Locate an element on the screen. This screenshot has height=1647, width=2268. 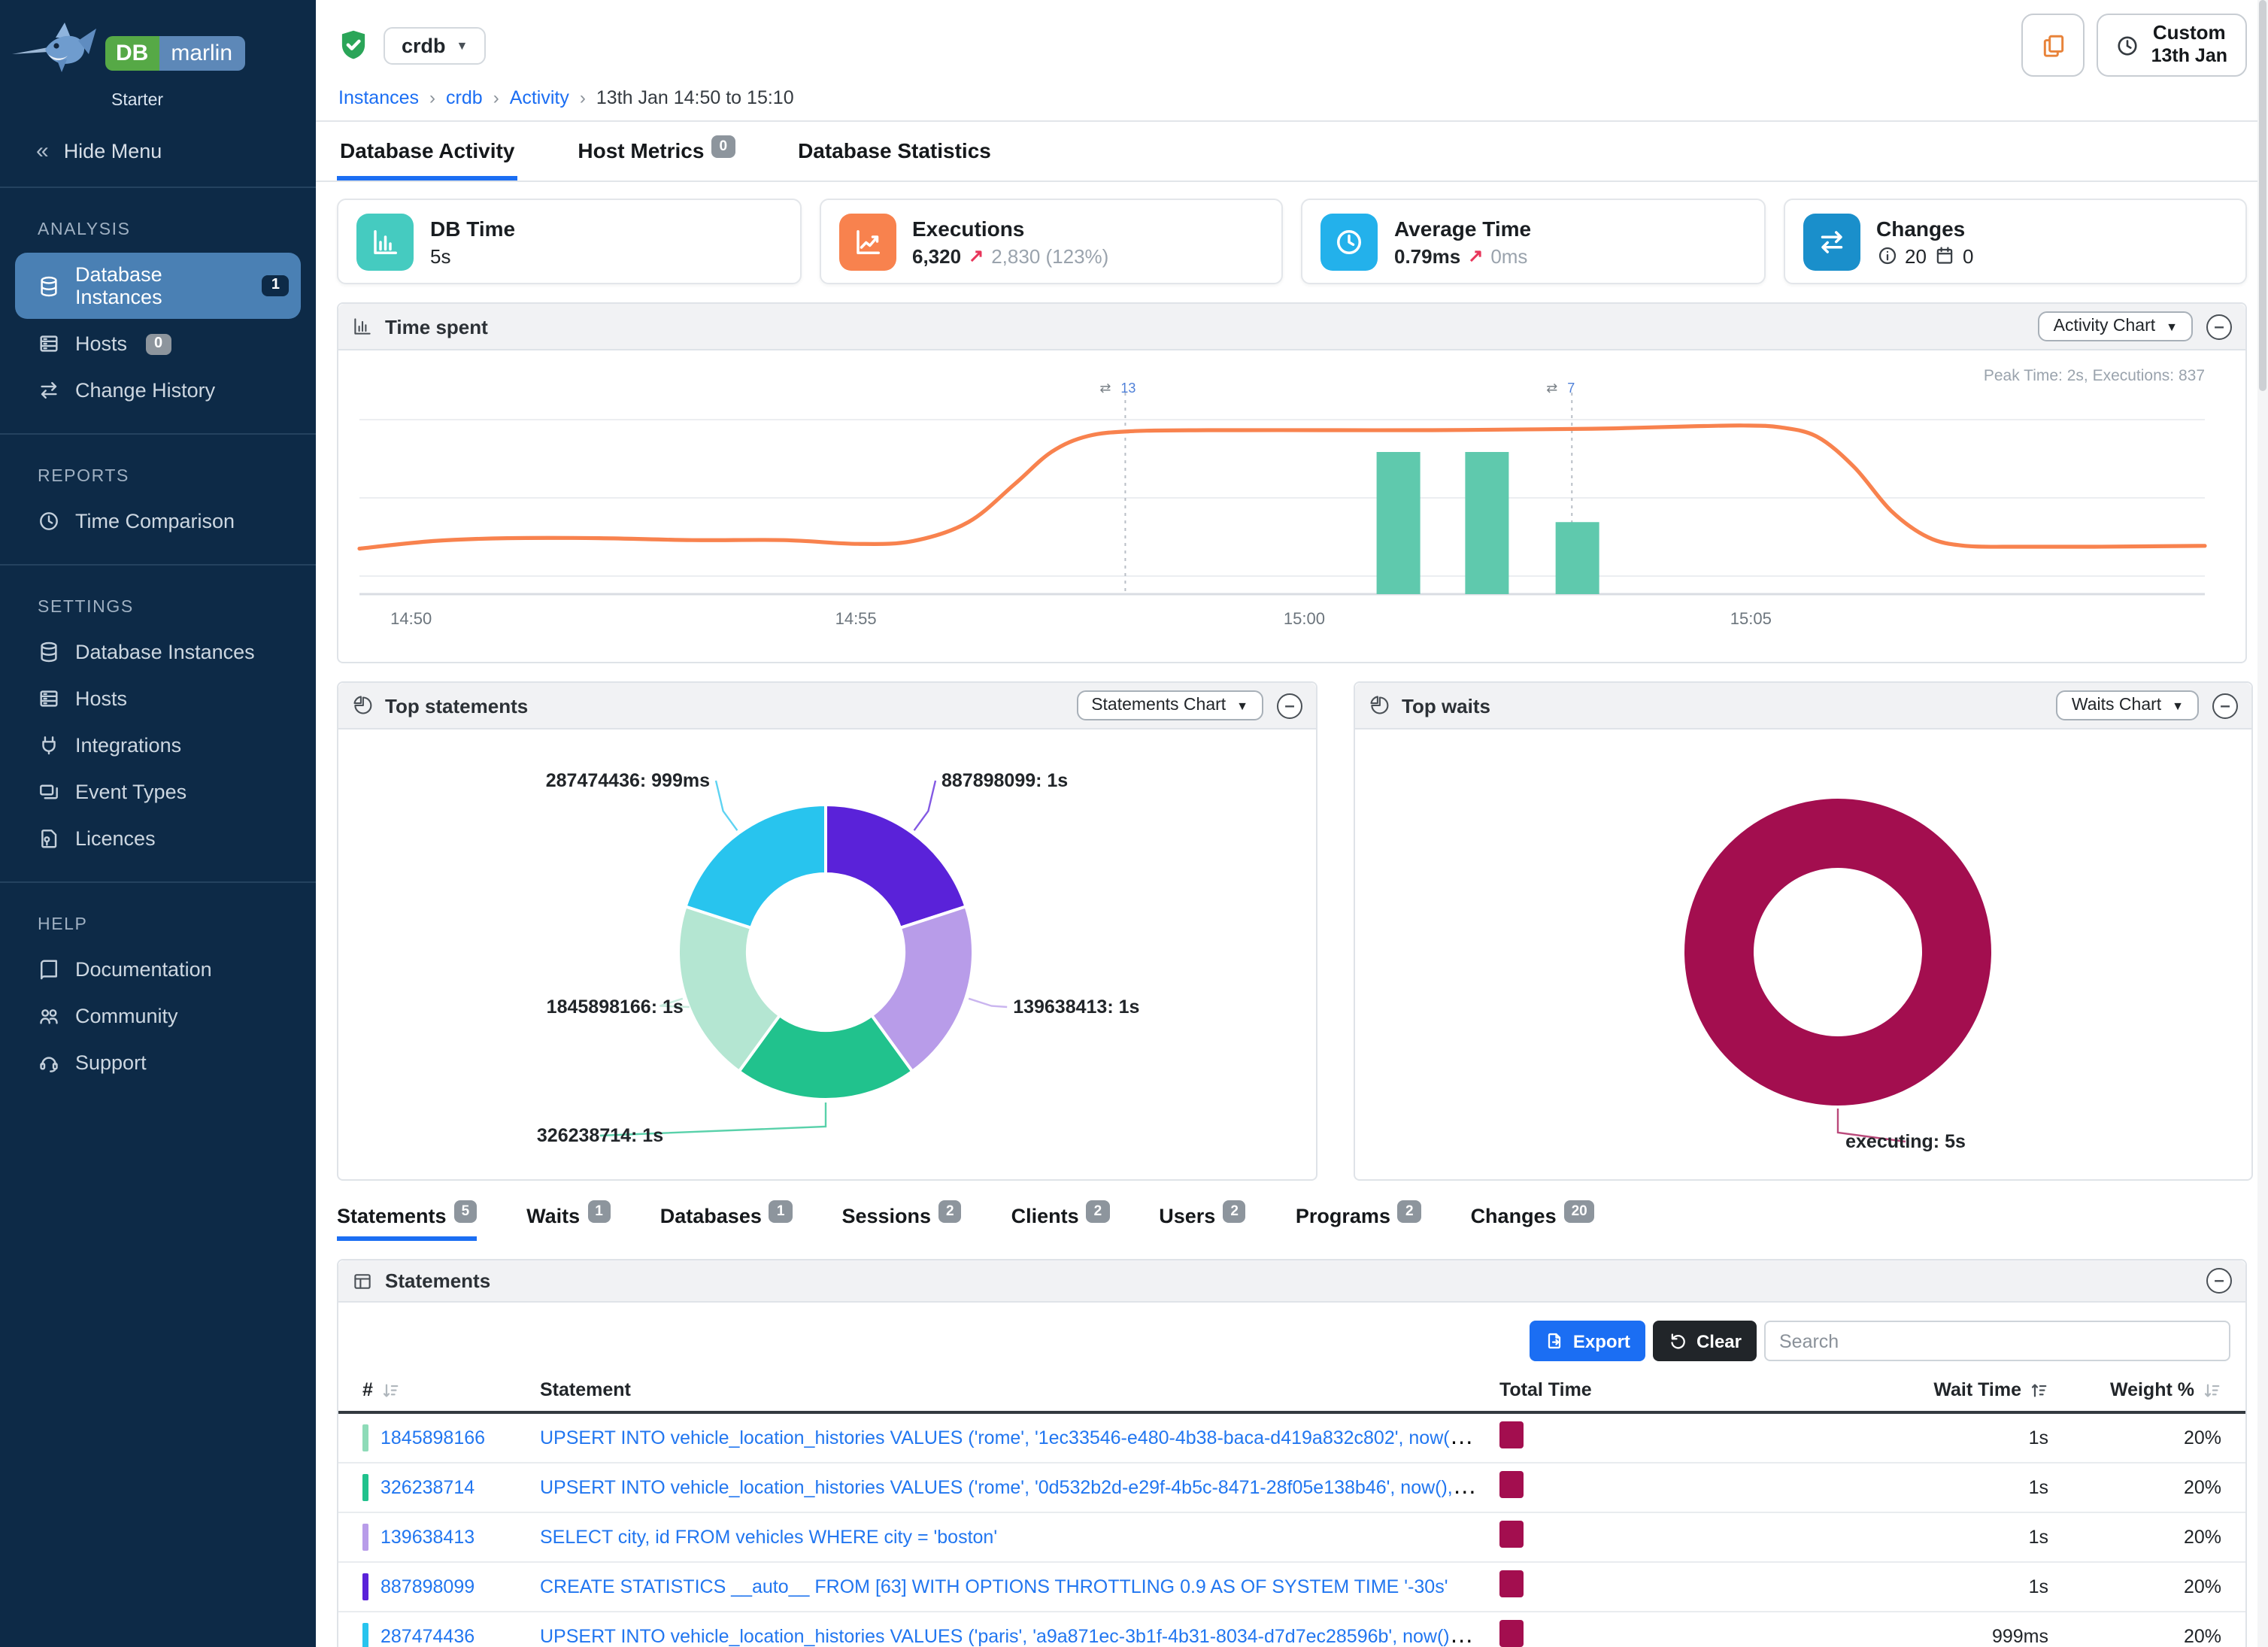
sort-icon-active is located at coordinates (2039, 1390).